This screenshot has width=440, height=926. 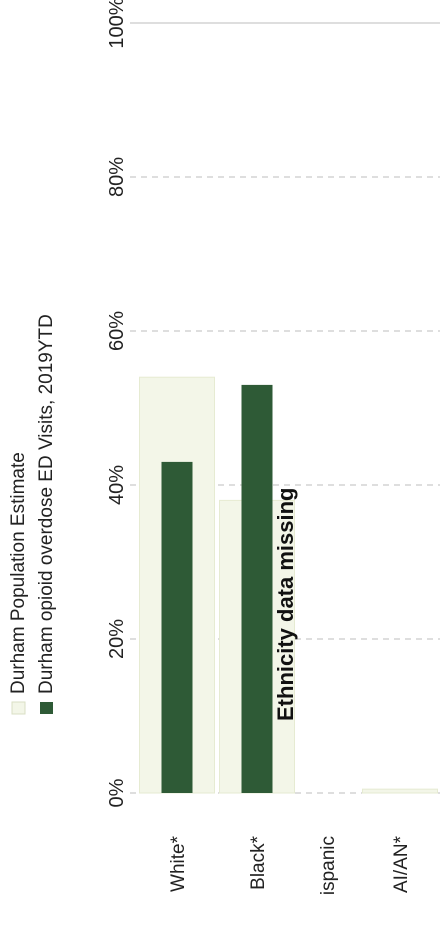 What do you see at coordinates (117, 639) in the screenshot?
I see `x-tick-label: 20%` at bounding box center [117, 639].